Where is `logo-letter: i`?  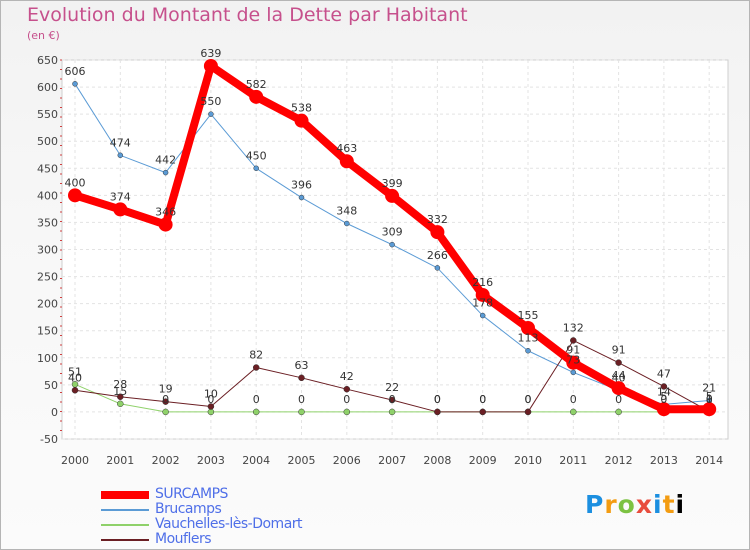 logo-letter: i is located at coordinates (658, 504).